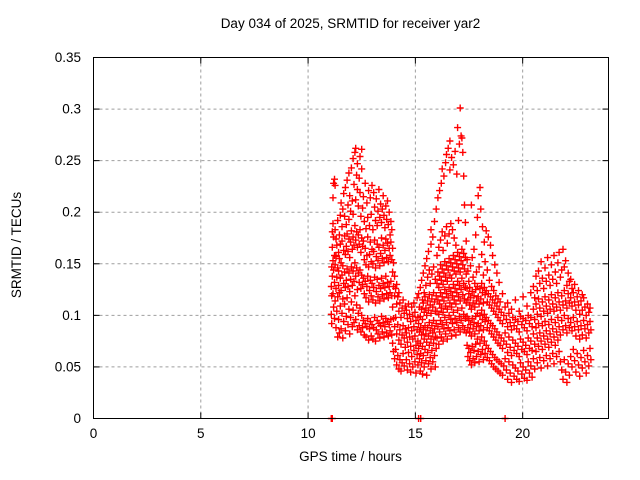 The width and height of the screenshot is (640, 480). I want to click on x-tick-label: 0, so click(94, 433).